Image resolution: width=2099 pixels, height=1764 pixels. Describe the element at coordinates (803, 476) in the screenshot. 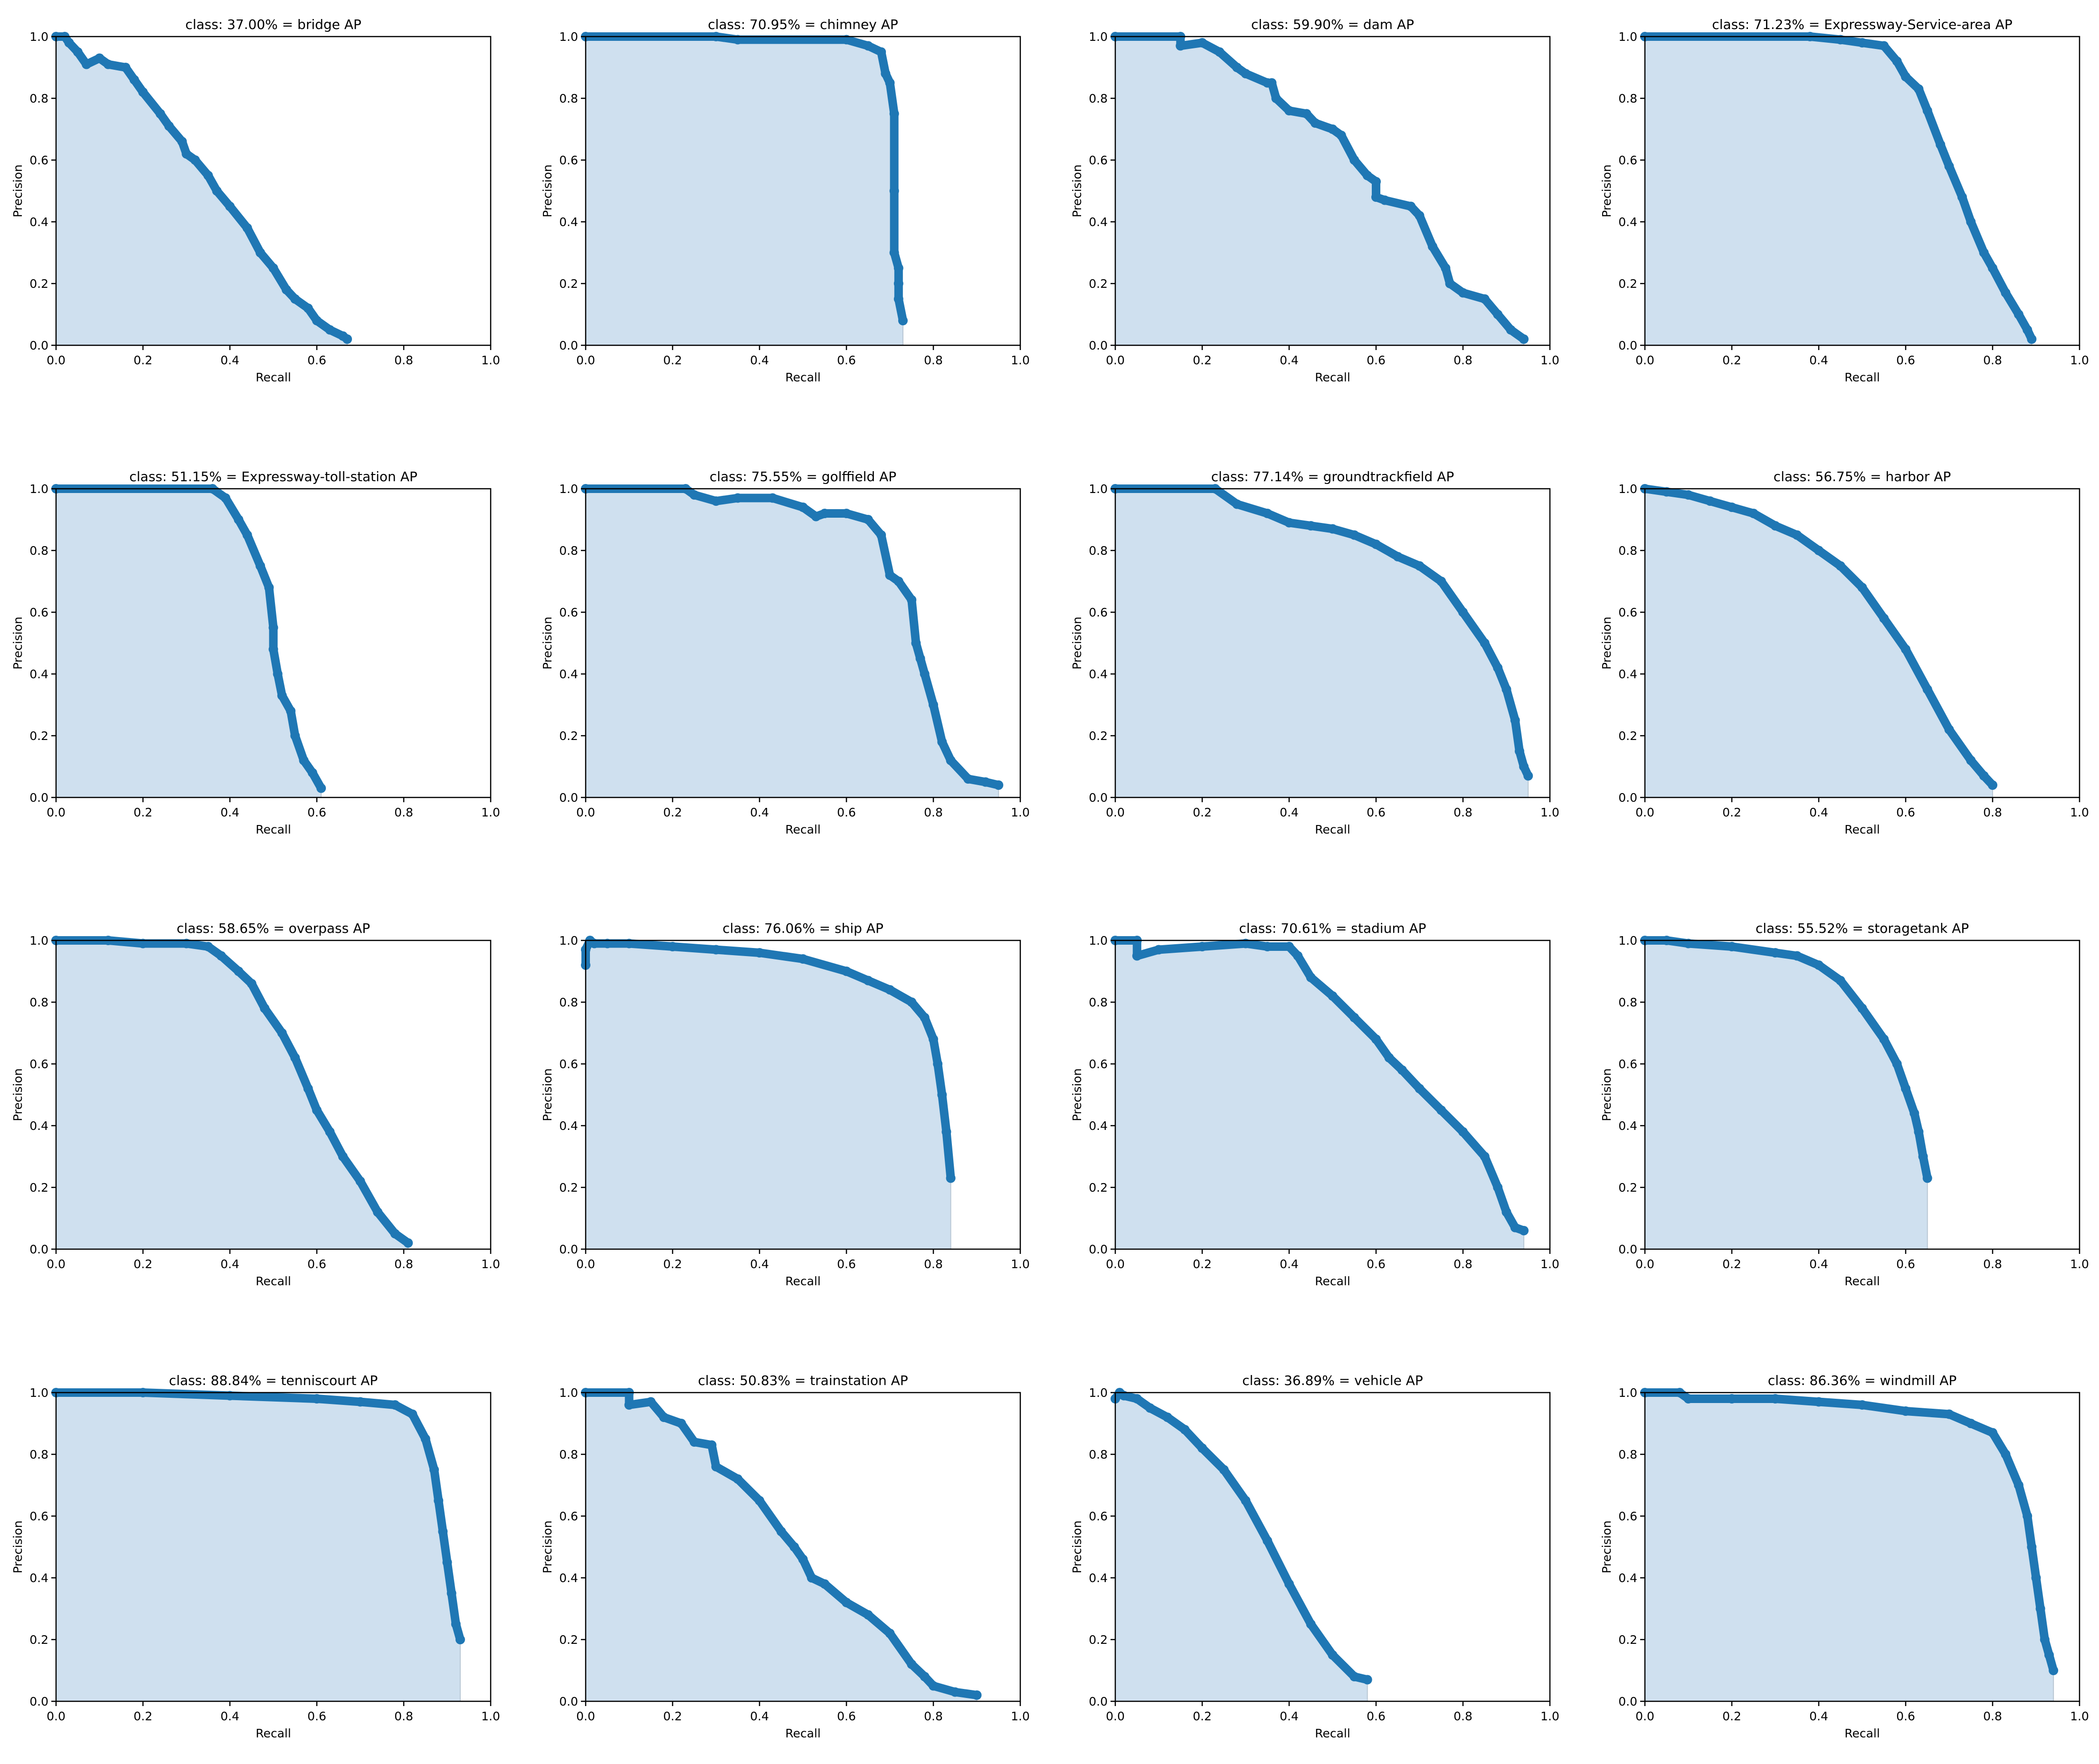

I see `chart-title: class: 75.55% = golffield AP` at that location.